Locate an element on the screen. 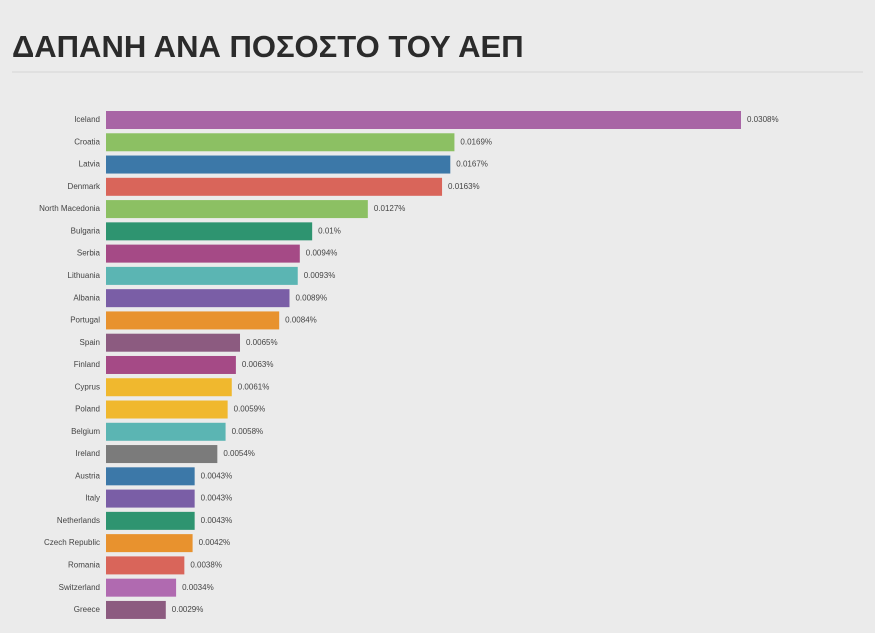 Image resolution: width=875 pixels, height=633 pixels. category-label: Cyprus is located at coordinates (87, 386).